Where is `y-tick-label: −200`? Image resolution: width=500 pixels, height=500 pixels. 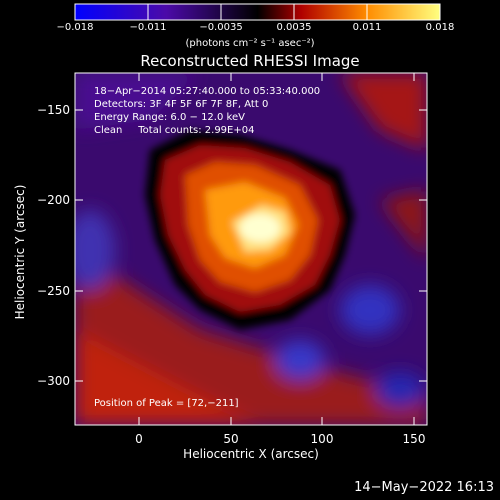
y-tick-label: −200 is located at coordinates (53, 200).